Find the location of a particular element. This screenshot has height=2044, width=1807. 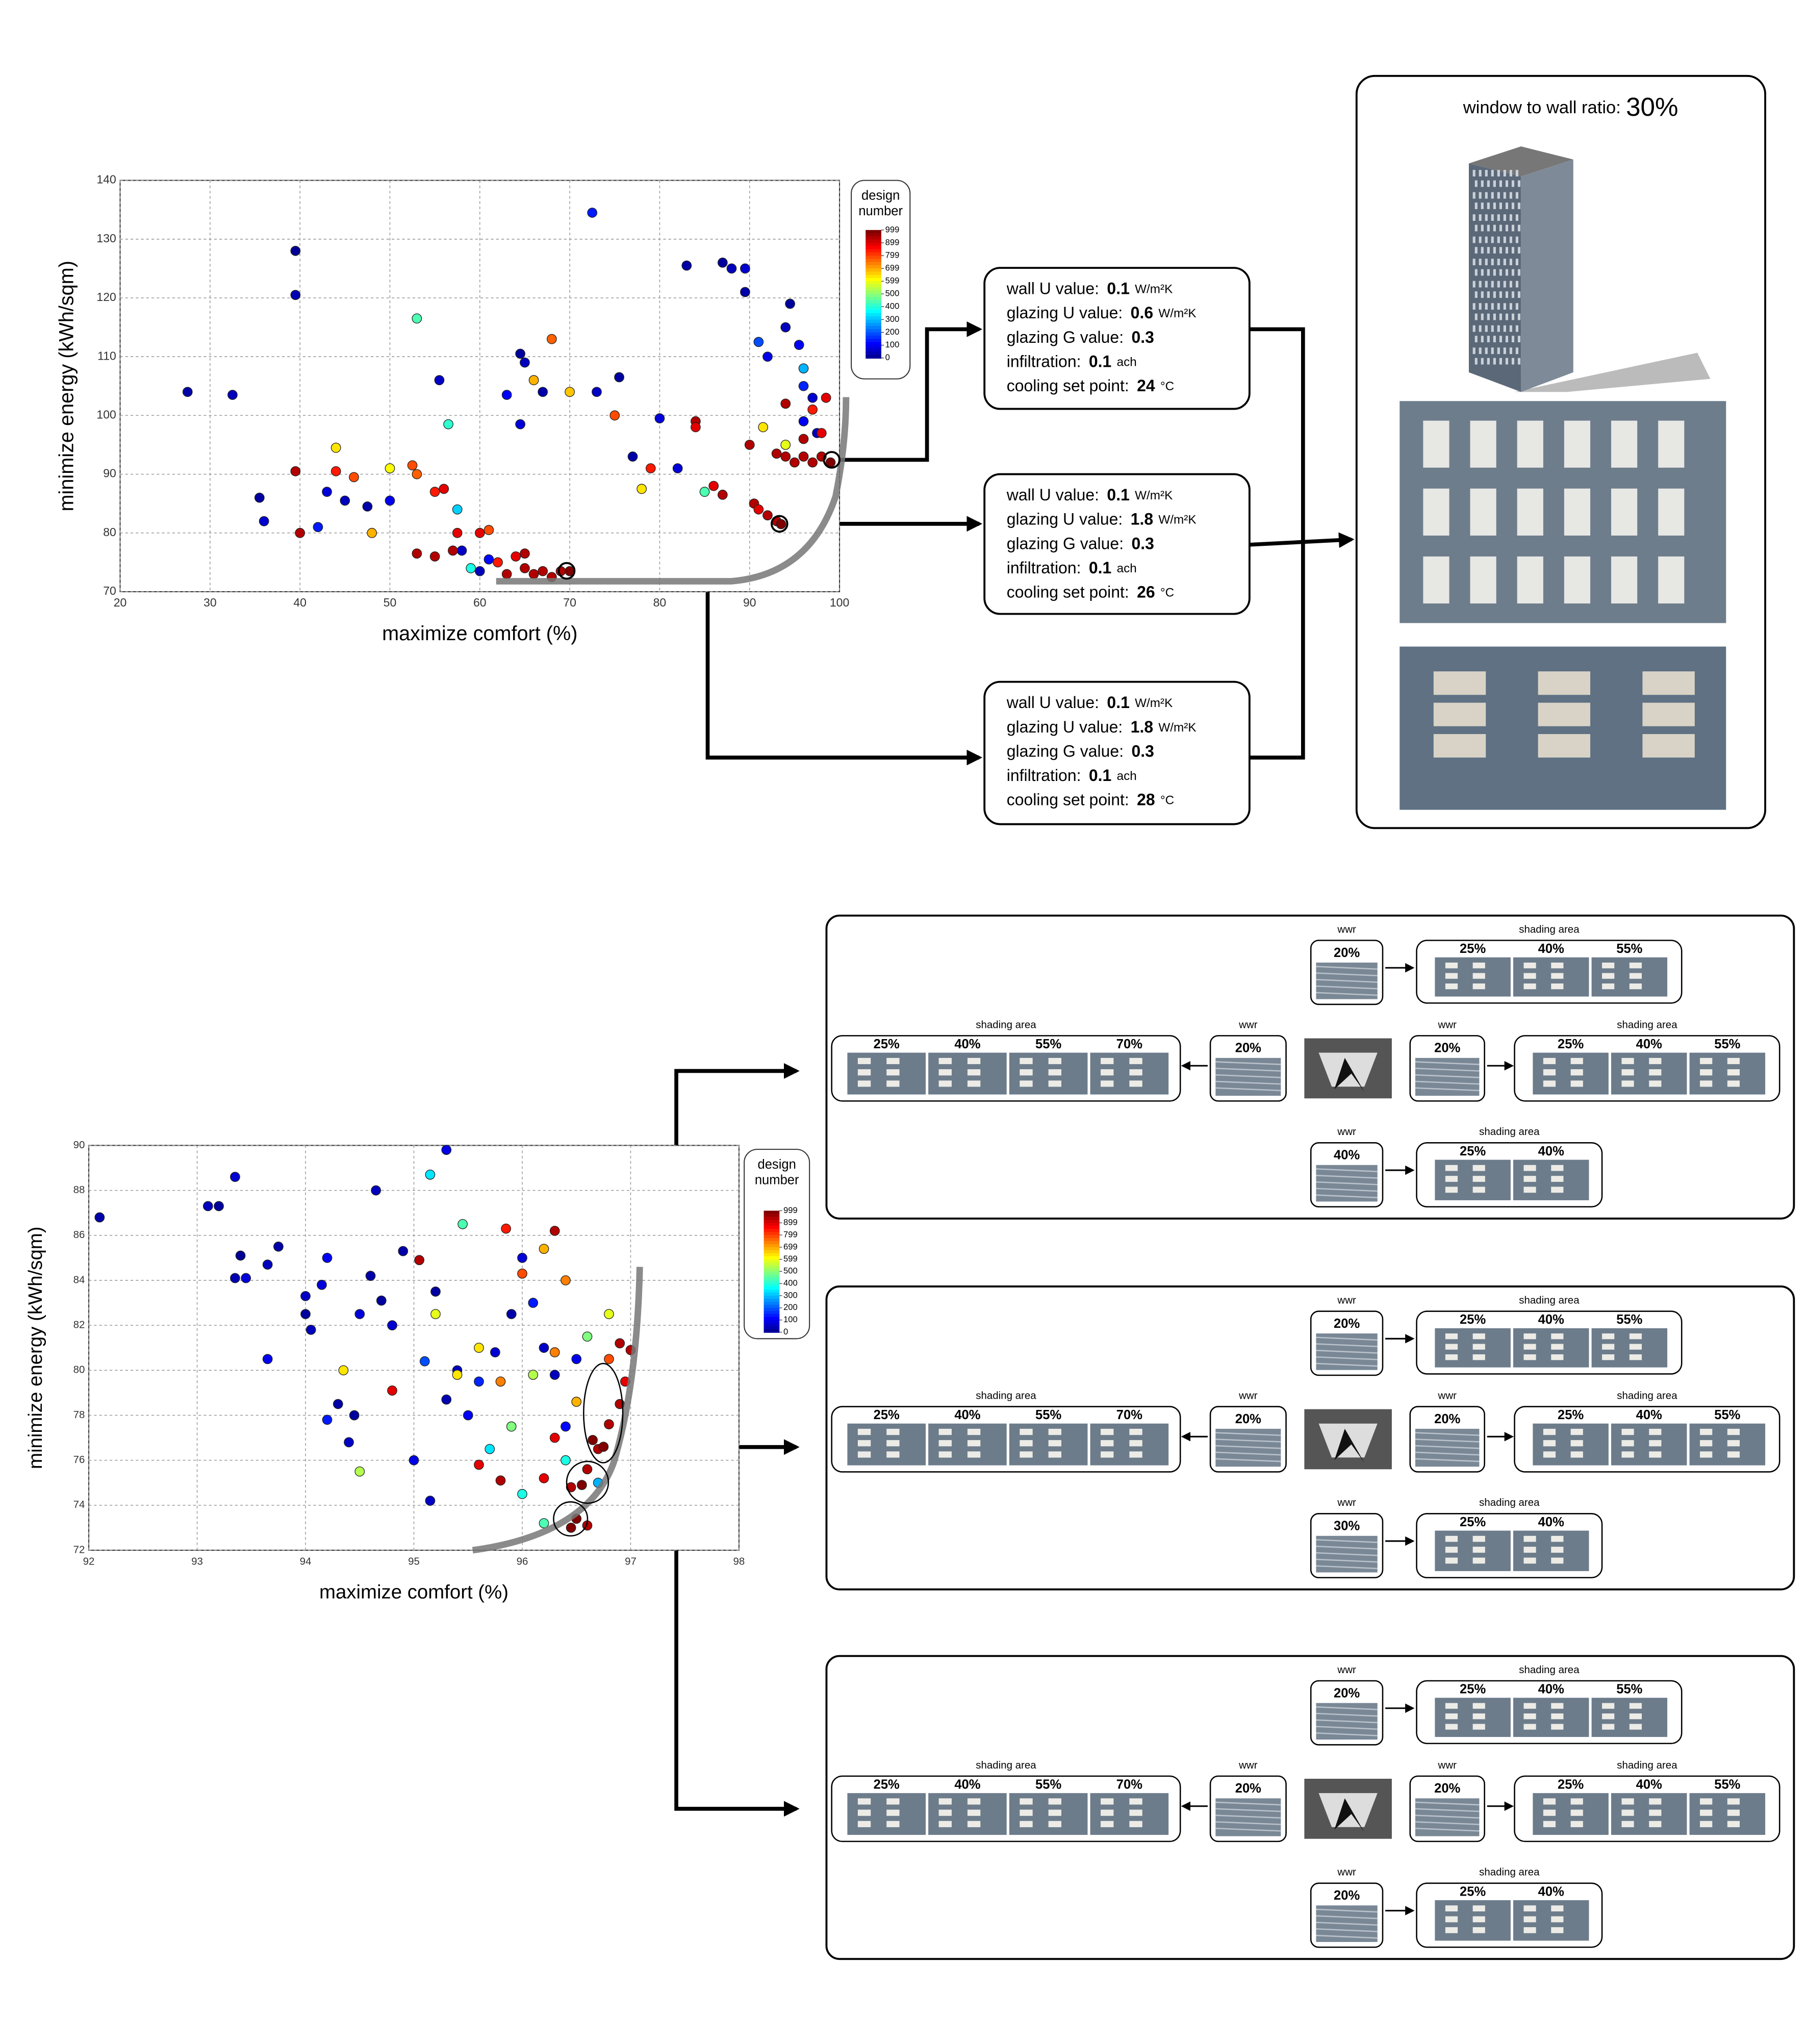

colorbar-label: 500 is located at coordinates (790, 1271).